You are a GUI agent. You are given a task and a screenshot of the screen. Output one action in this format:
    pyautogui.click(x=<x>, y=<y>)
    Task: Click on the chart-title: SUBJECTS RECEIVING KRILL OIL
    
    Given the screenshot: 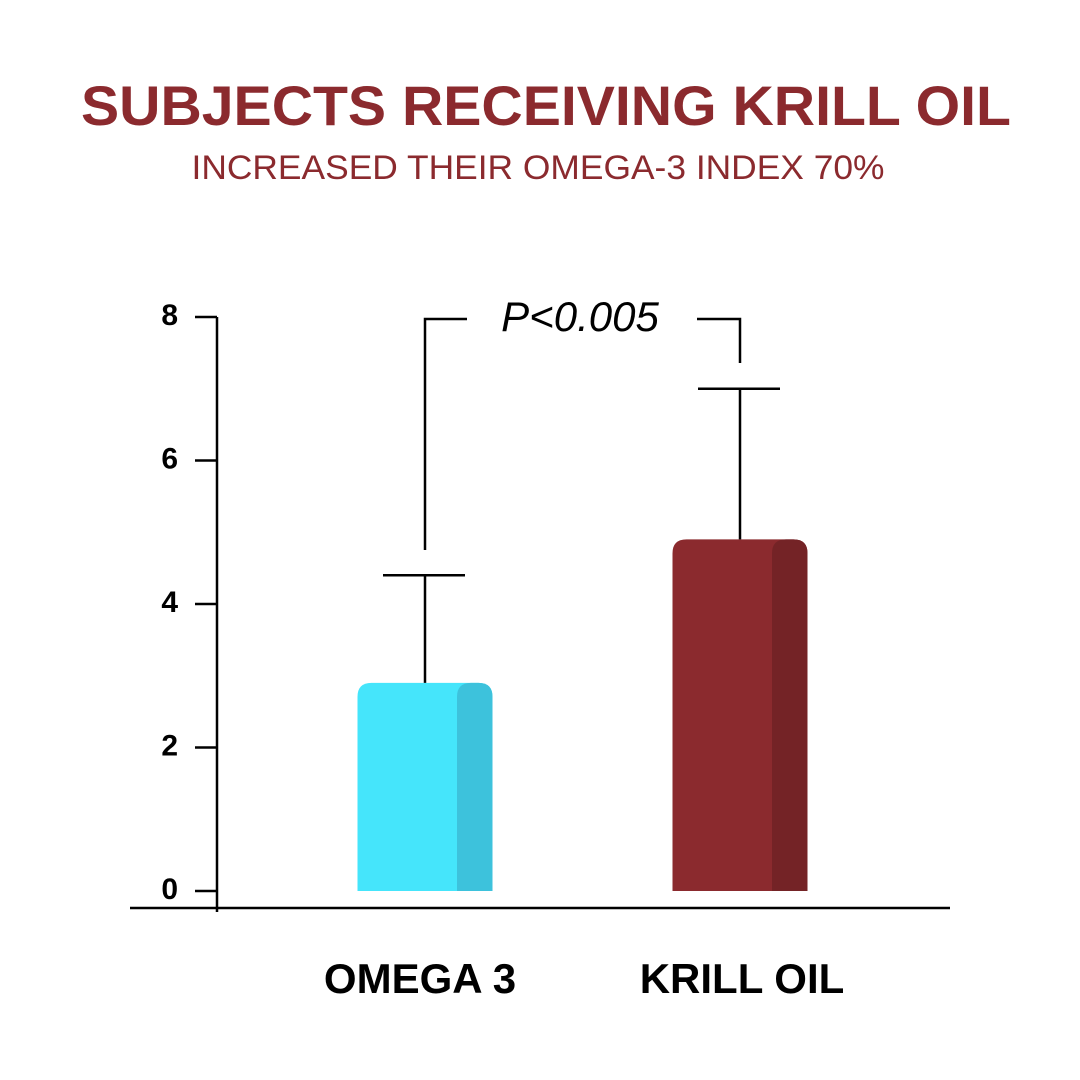 What is the action you would take?
    pyautogui.click(x=546, y=105)
    